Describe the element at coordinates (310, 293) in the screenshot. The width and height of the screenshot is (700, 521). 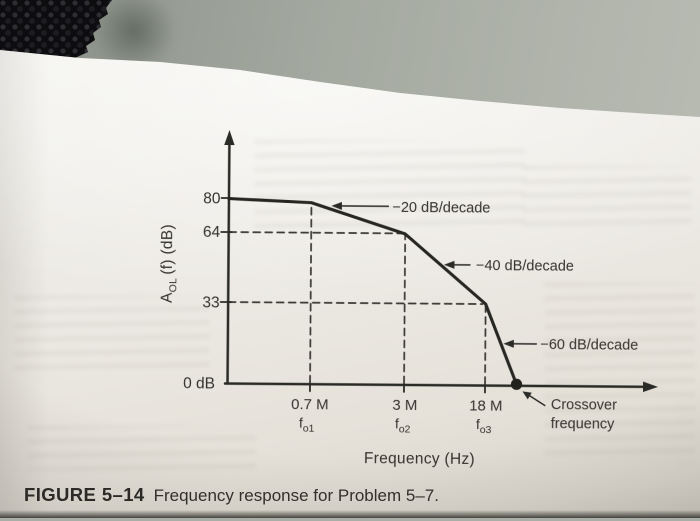
I see `dashed-guide-fo1` at that location.